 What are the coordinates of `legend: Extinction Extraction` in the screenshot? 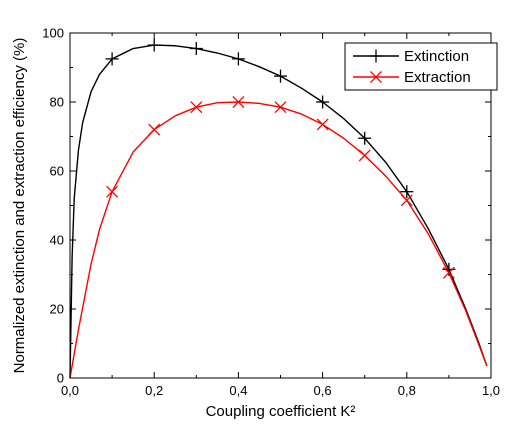 It's located at (421, 66).